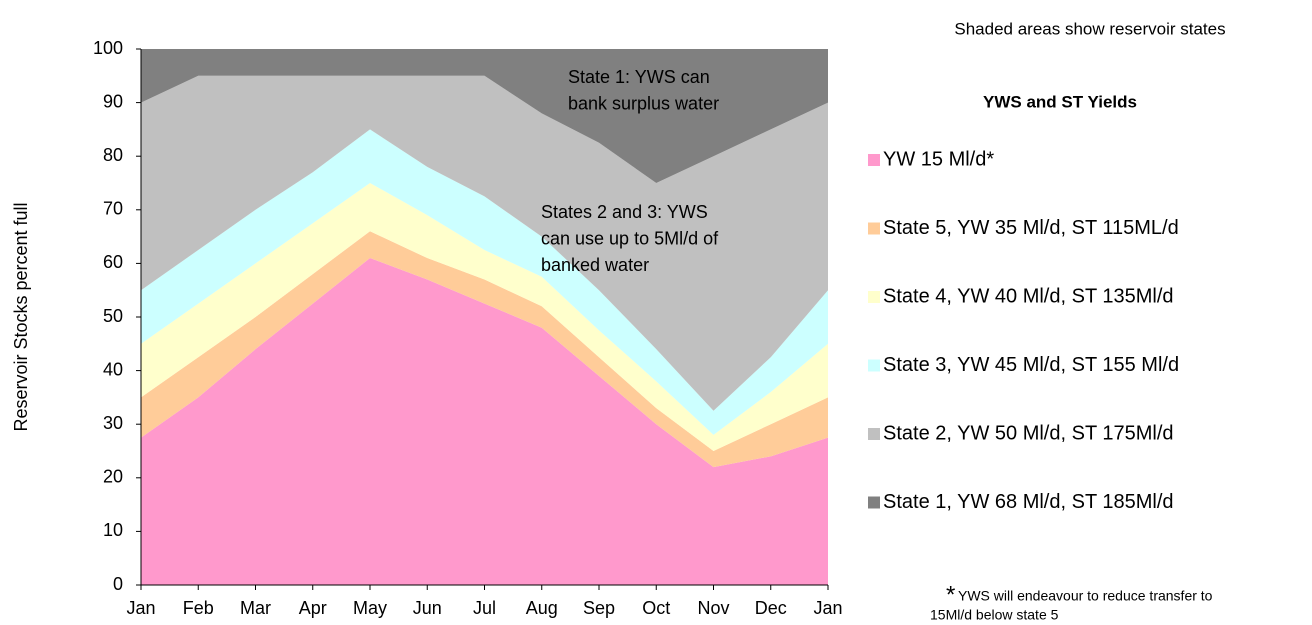 This screenshot has width=1312, height=625. Describe the element at coordinates (950, 594) in the screenshot. I see `footnote-mark: *` at that location.